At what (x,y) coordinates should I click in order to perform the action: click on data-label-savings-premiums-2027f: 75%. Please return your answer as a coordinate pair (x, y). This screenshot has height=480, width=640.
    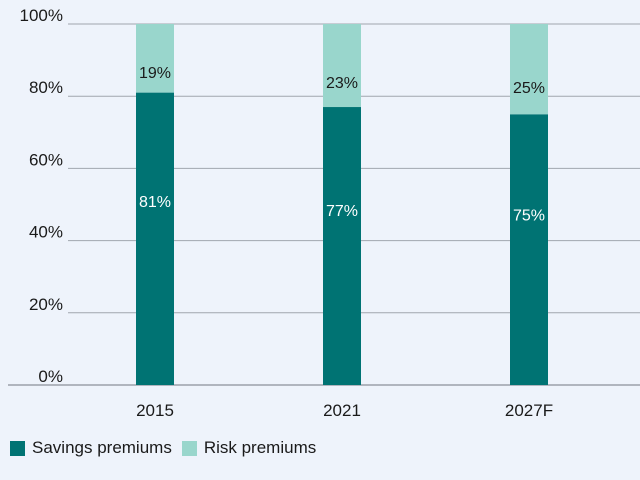
    Looking at the image, I should click on (529, 215).